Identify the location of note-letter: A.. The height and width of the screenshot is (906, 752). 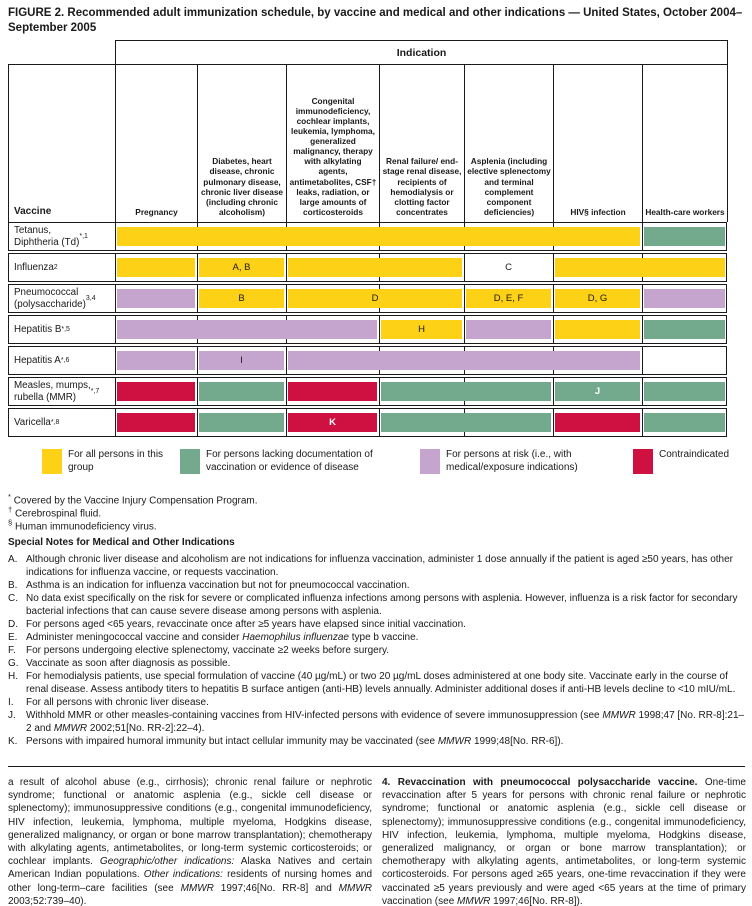
(13, 559).